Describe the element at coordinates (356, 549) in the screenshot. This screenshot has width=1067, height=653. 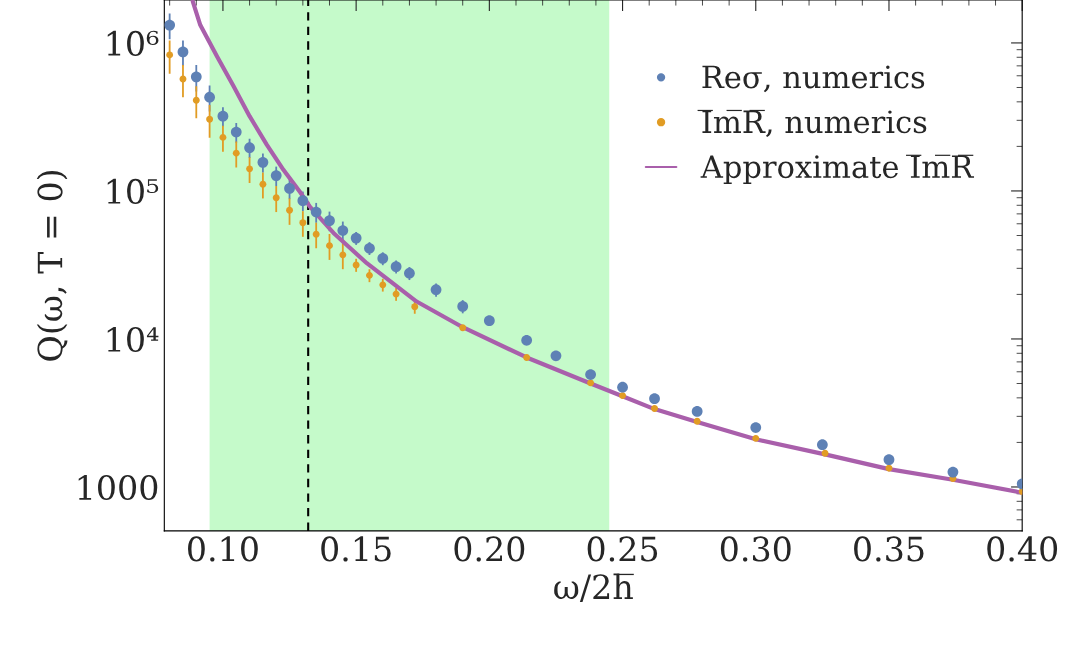
I see `x-tick-label: 0.15` at that location.